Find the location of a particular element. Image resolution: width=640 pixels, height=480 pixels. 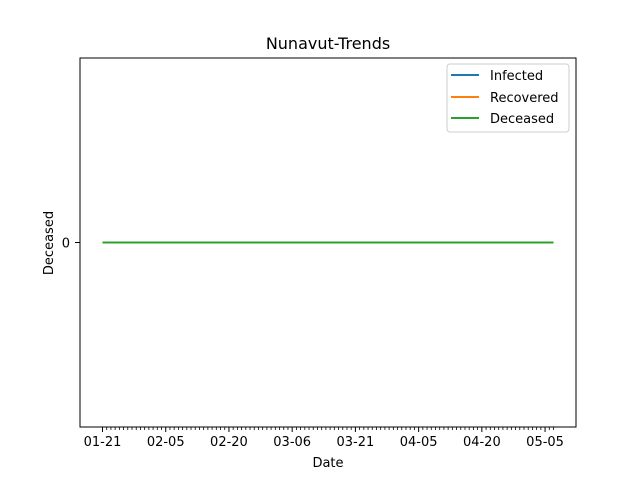

y-axis-label: Deceased is located at coordinates (49, 243).